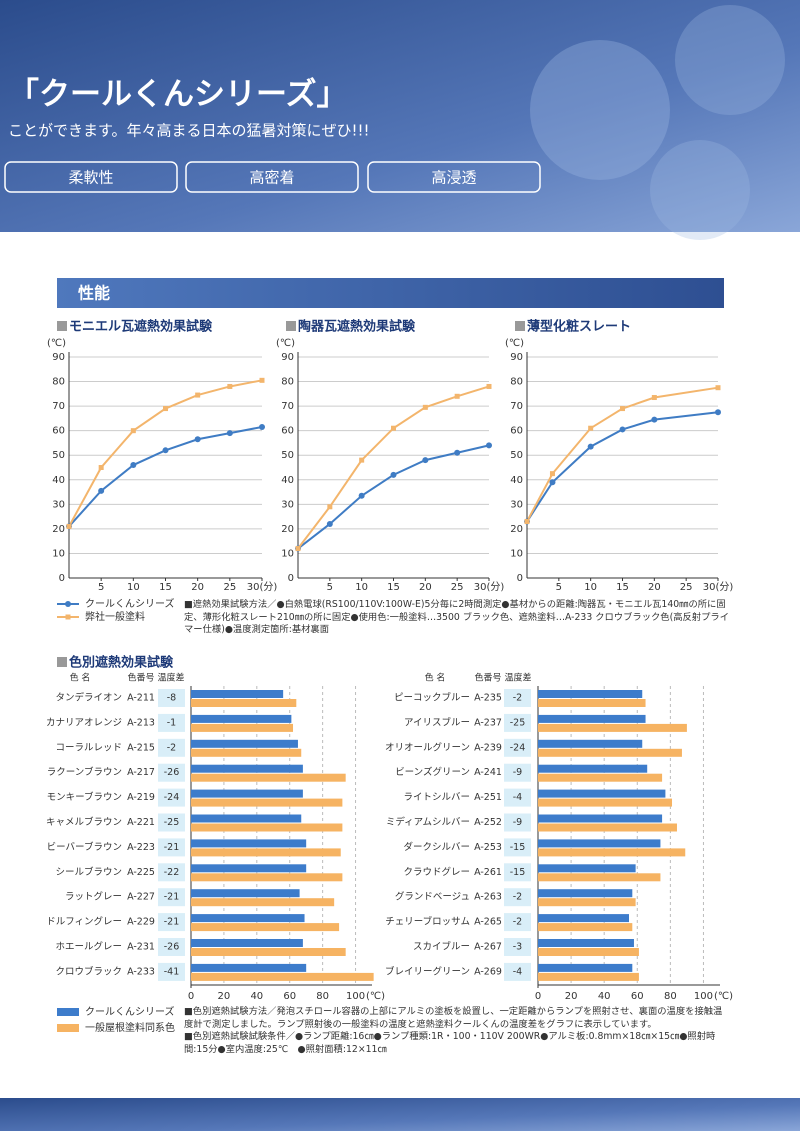  What do you see at coordinates (517, 678) in the screenshot?
I see `column-header: 温度差` at bounding box center [517, 678].